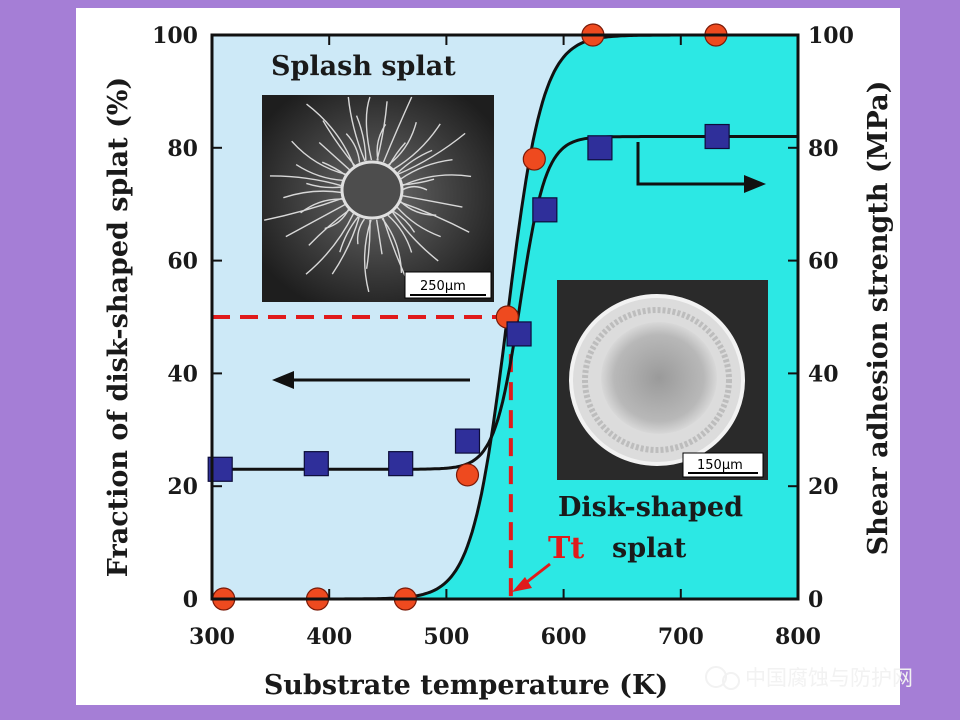  Describe the element at coordinates (190, 600) in the screenshot. I see `y-left-tick-label: 0` at that location.